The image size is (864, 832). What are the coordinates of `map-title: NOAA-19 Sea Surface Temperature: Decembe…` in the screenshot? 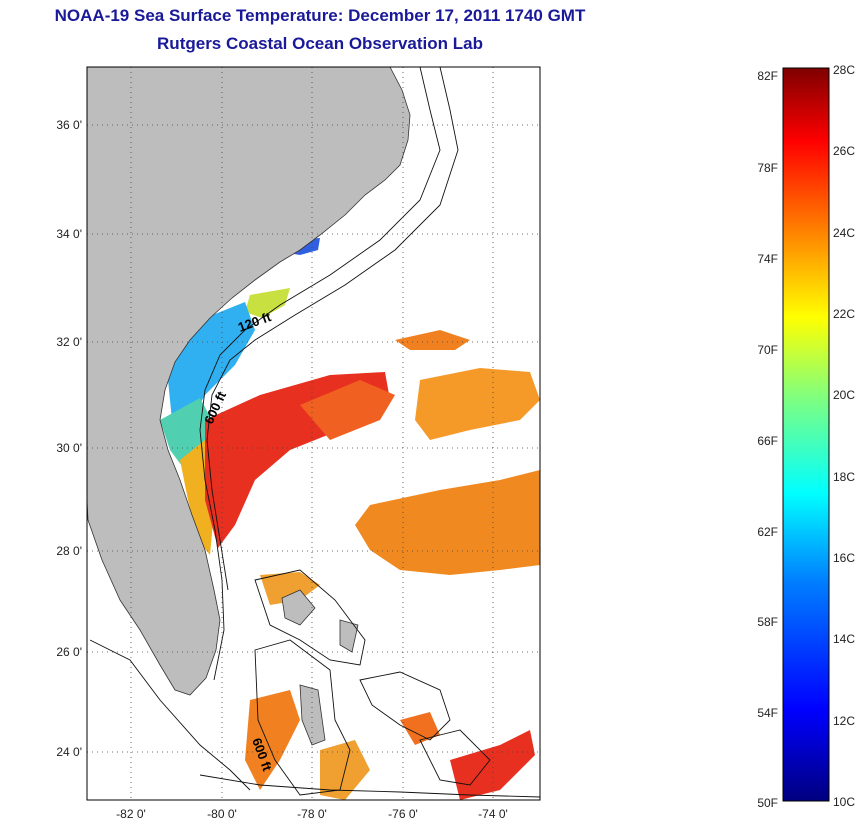 It's located at (320, 15).